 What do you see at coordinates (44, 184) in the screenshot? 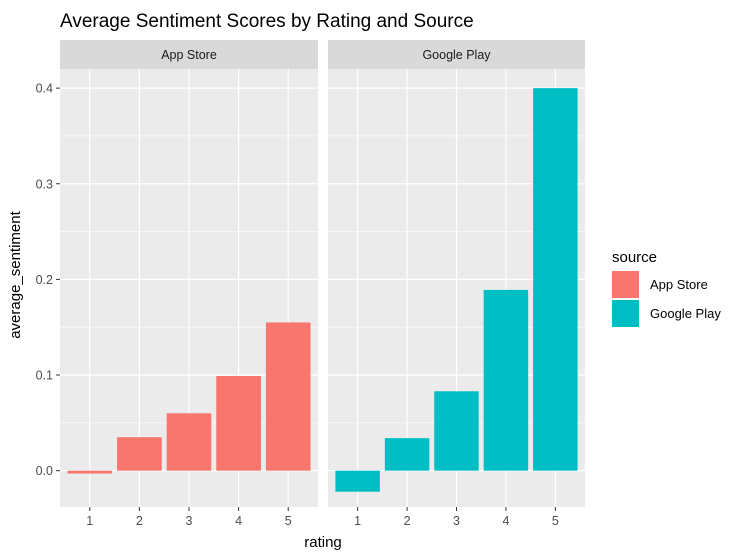
I see `y-tick-label: 0.3` at bounding box center [44, 184].